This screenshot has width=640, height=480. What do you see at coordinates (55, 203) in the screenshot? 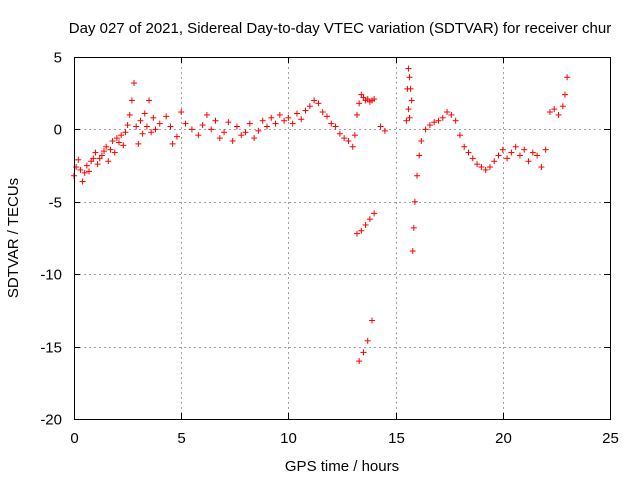
I see `y-tick-label: -5` at bounding box center [55, 203].